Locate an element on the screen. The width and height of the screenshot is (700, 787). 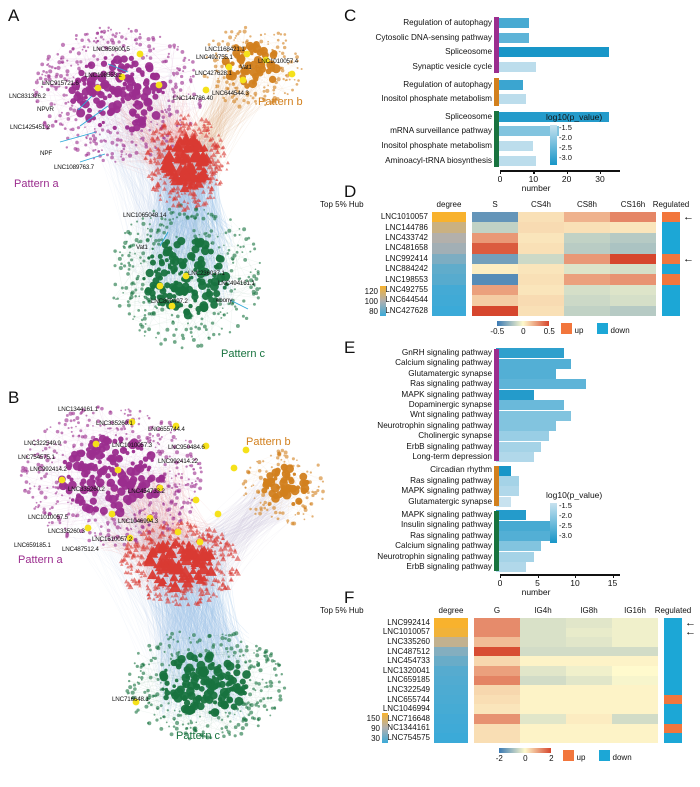
bar-row: Aminoacyl-tRNA biosynthesis is located at coordinates (483, 160).